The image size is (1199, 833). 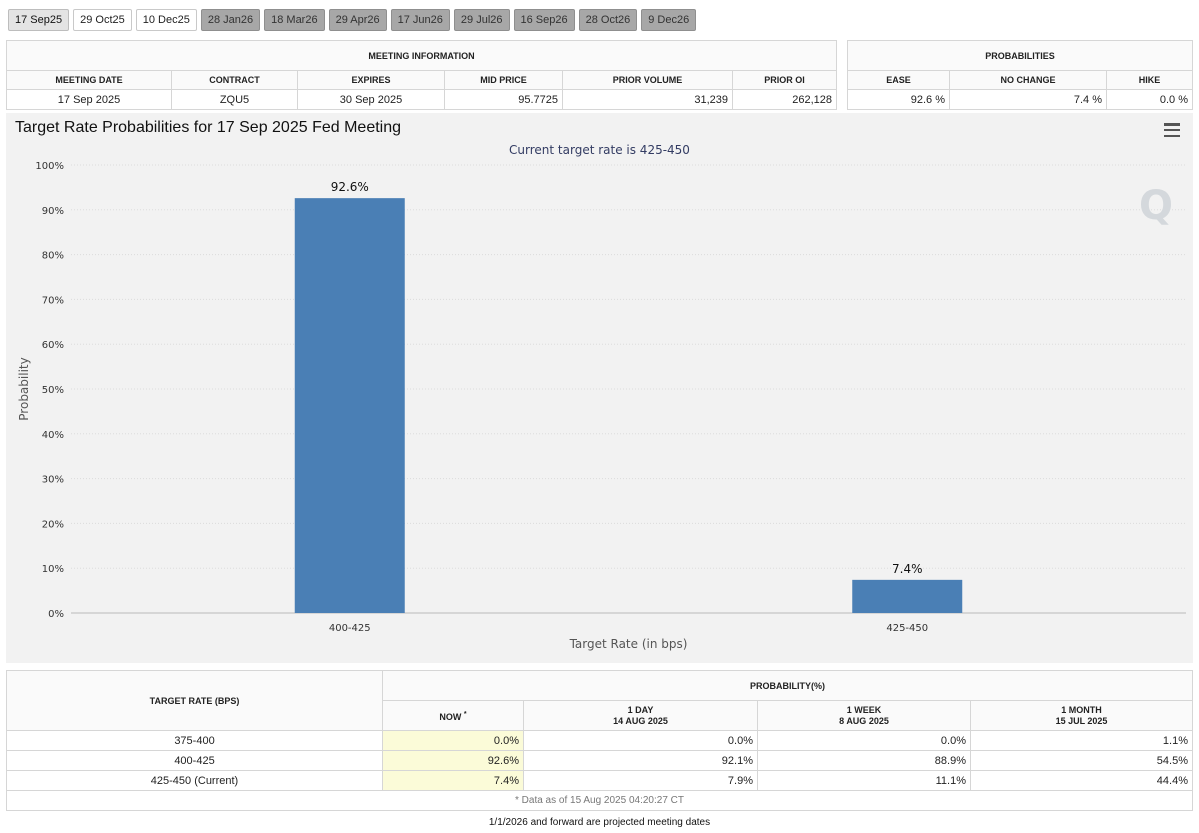 I want to click on y-tick-label: 90%, so click(x=53, y=211).